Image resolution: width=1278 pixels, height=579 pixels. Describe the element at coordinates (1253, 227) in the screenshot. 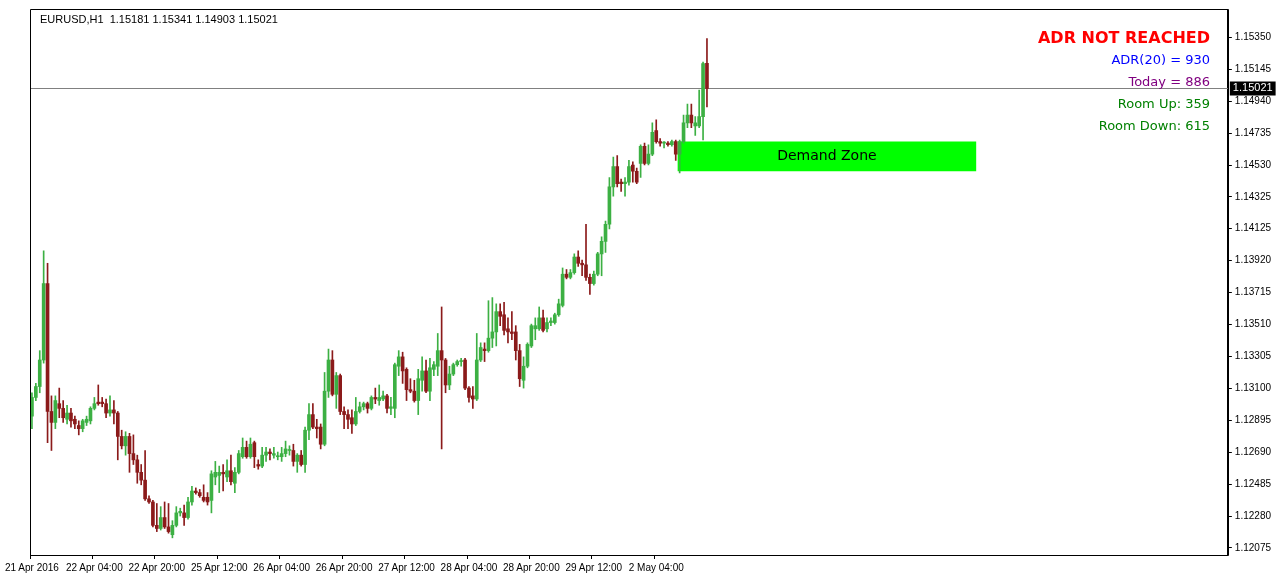

I see `y-tick-label: 1.14125` at that location.